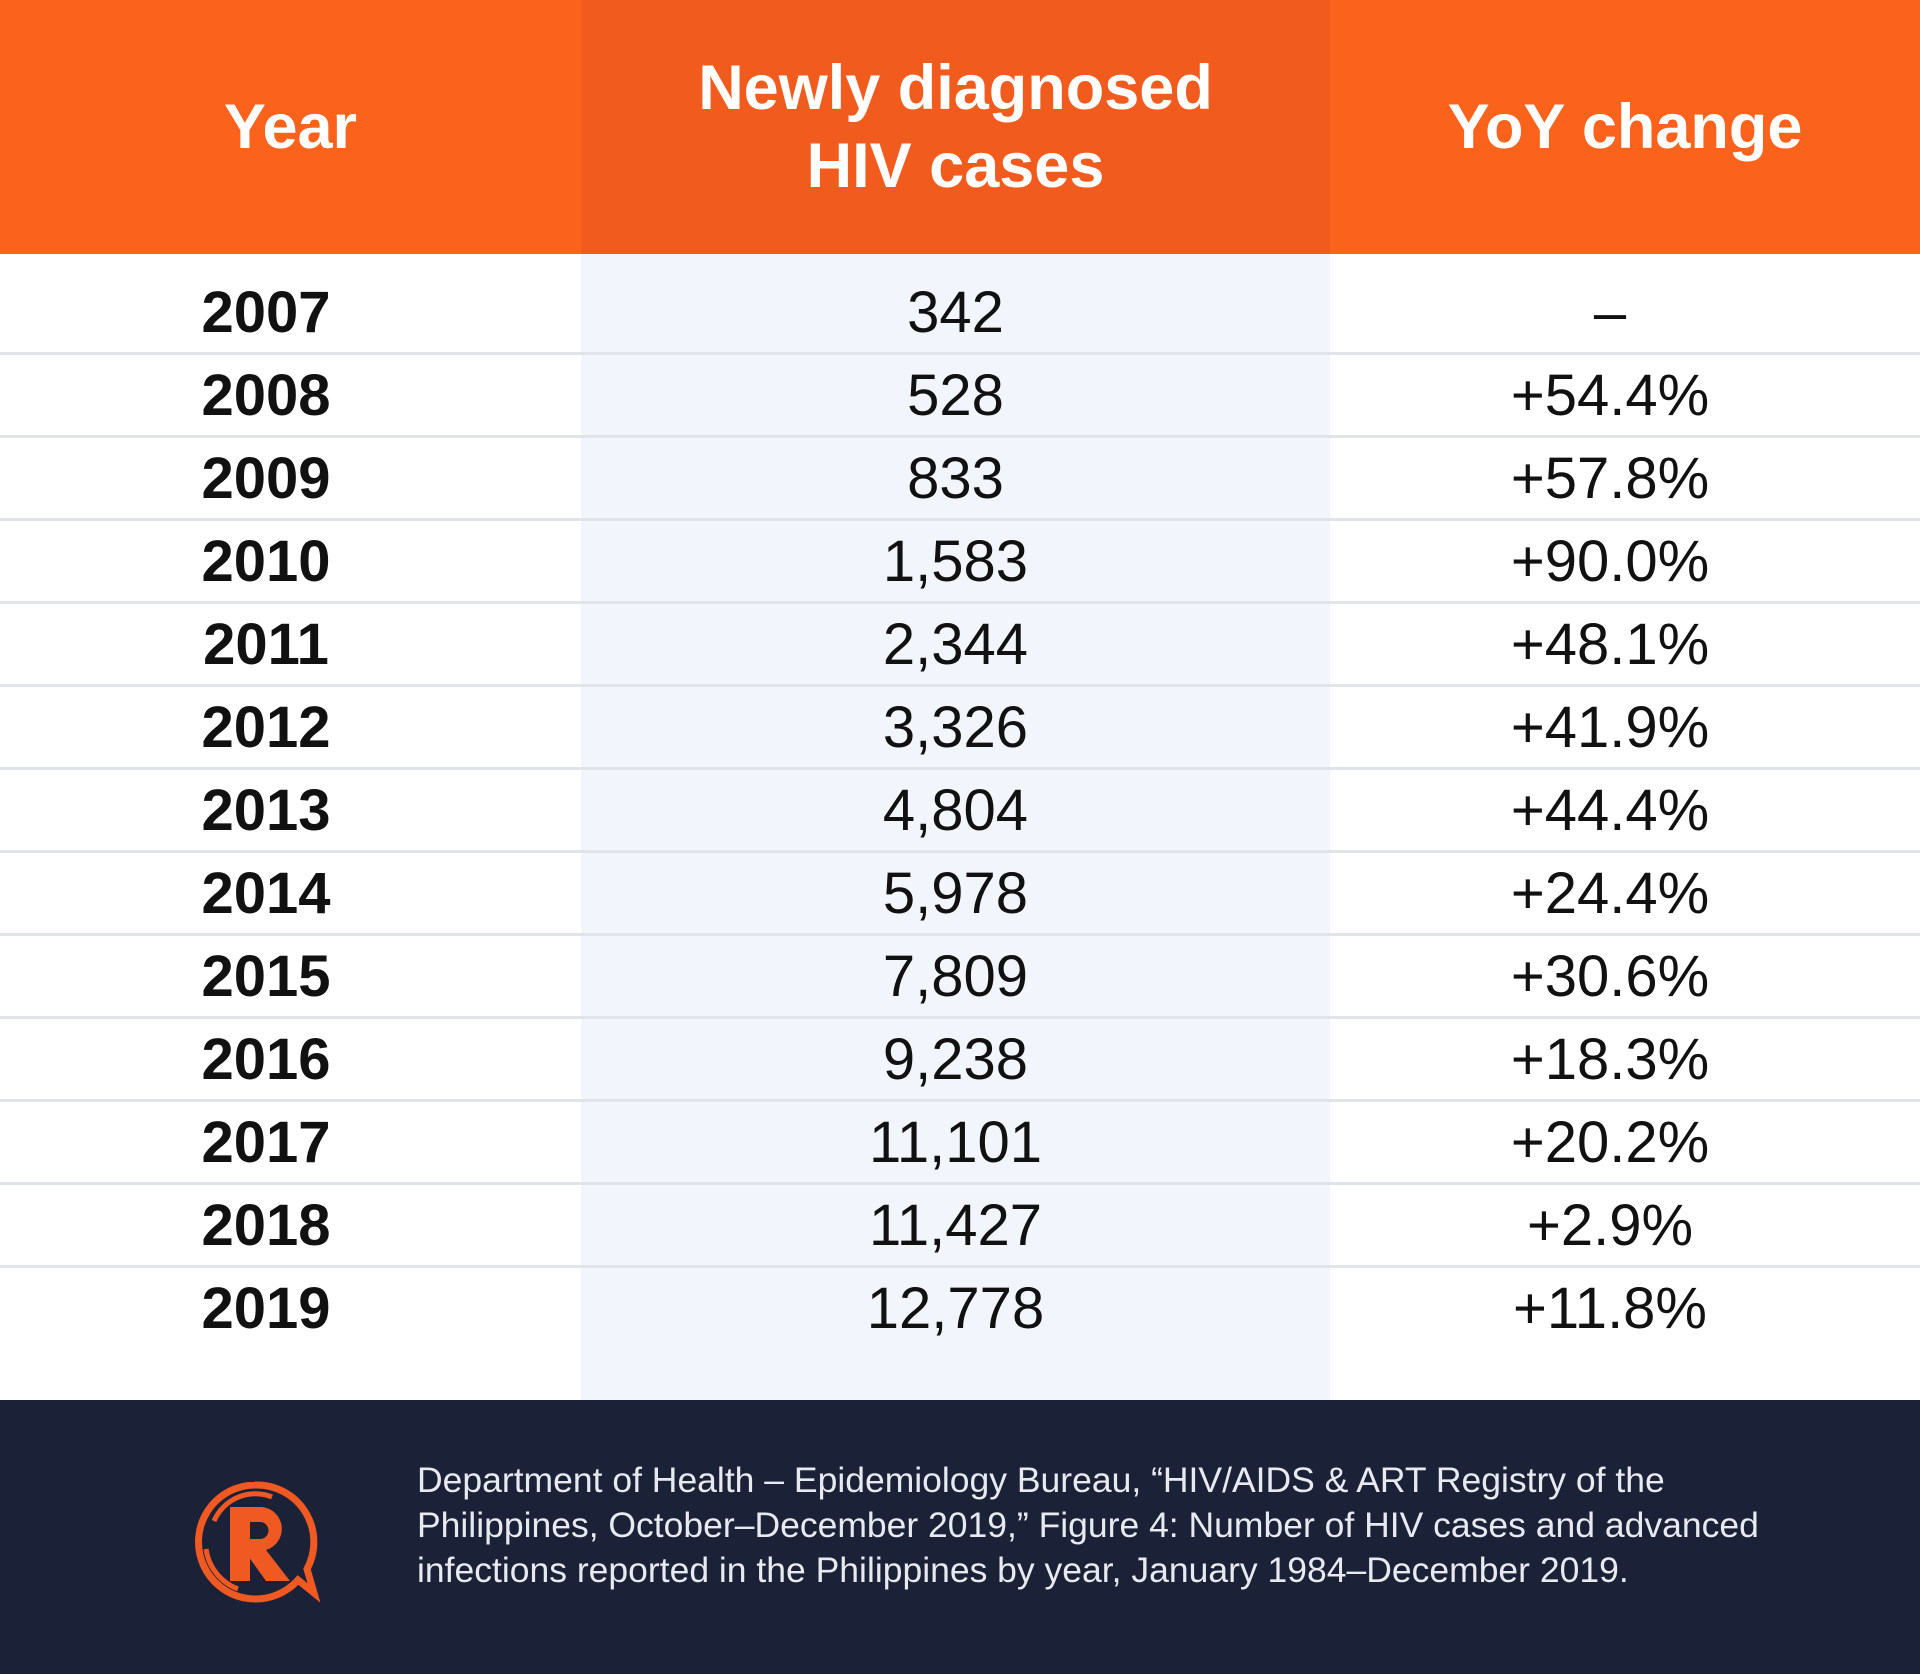  I want to click on table-row: 2016 9,238 +18.3%, so click(960, 1060).